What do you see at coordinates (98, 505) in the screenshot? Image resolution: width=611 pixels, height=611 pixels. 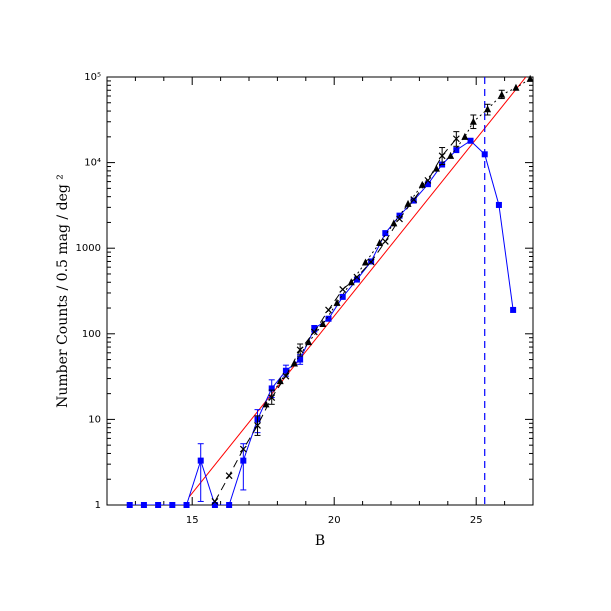 I see `y-tick-label: 1` at bounding box center [98, 505].